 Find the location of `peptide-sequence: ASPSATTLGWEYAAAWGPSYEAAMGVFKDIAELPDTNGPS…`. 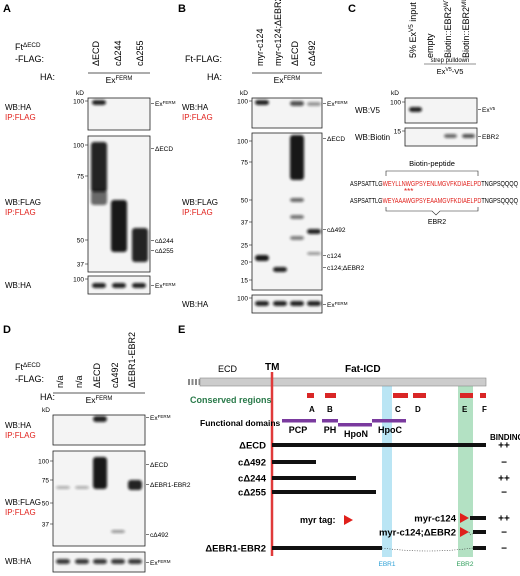

peptide-sequence: ASPSATTLGWEYAAAWGPSYEAAMGVFKDIAELPDTNGPS… is located at coordinates (434, 201).